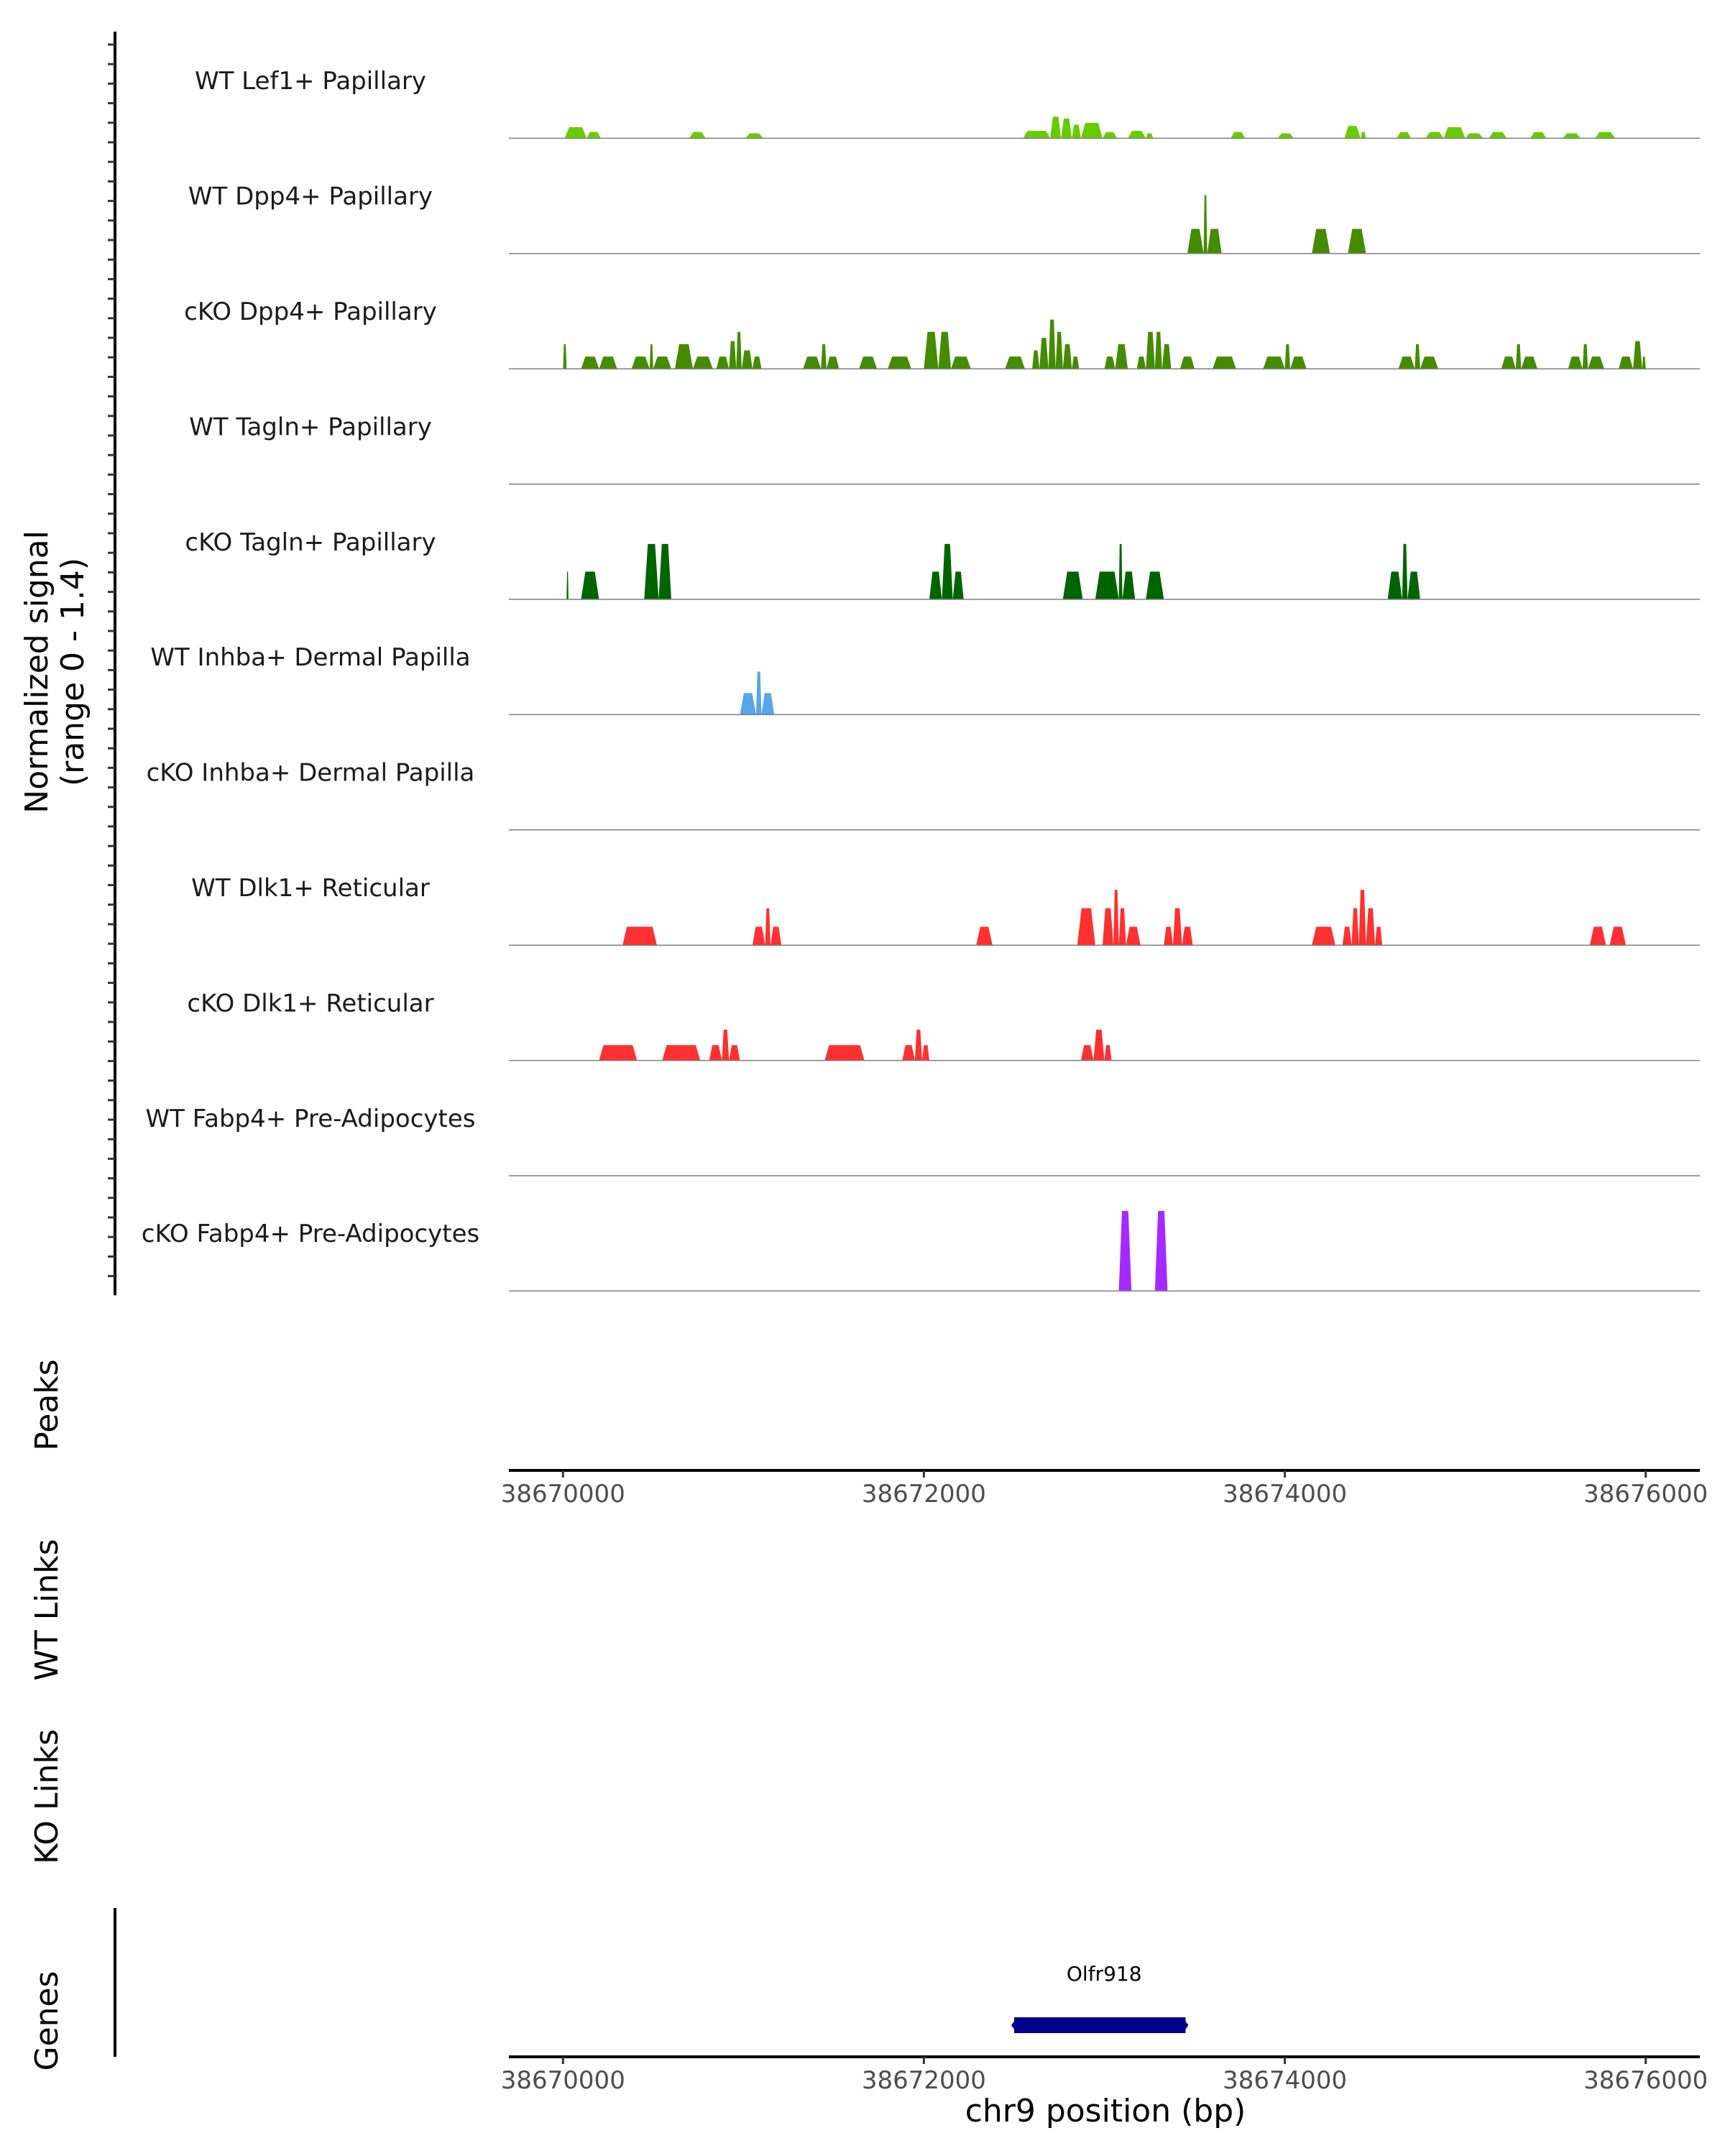 The width and height of the screenshot is (1725, 2156). Describe the element at coordinates (47, 1610) in the screenshot. I see `wt-links-panel-title: WT Links` at that location.